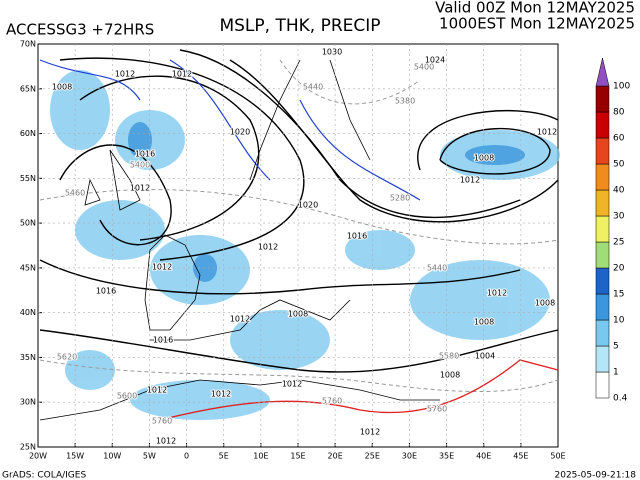 This screenshot has height=480, width=640. I want to click on isobar-label: 1030, so click(332, 52).